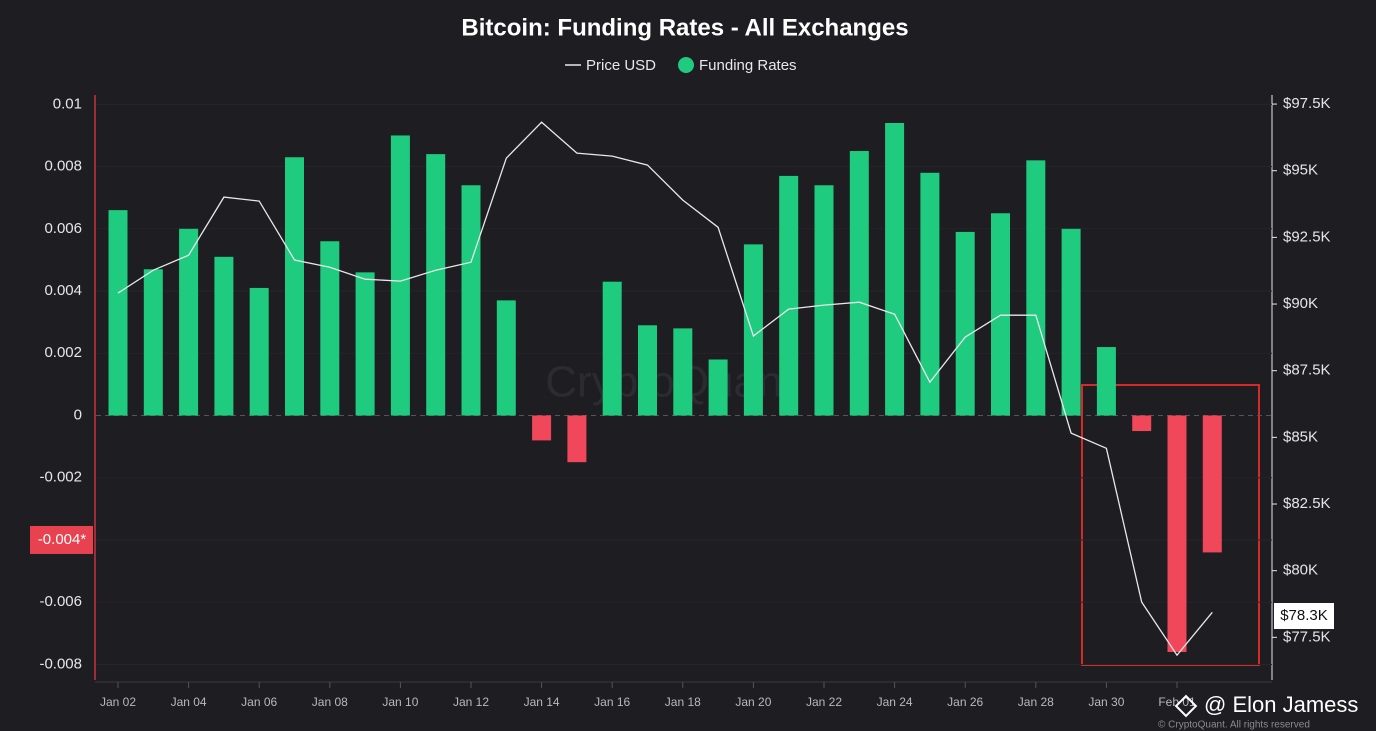 The width and height of the screenshot is (1376, 731). What do you see at coordinates (63, 166) in the screenshot?
I see `y-tick-label: 0.008` at bounding box center [63, 166].